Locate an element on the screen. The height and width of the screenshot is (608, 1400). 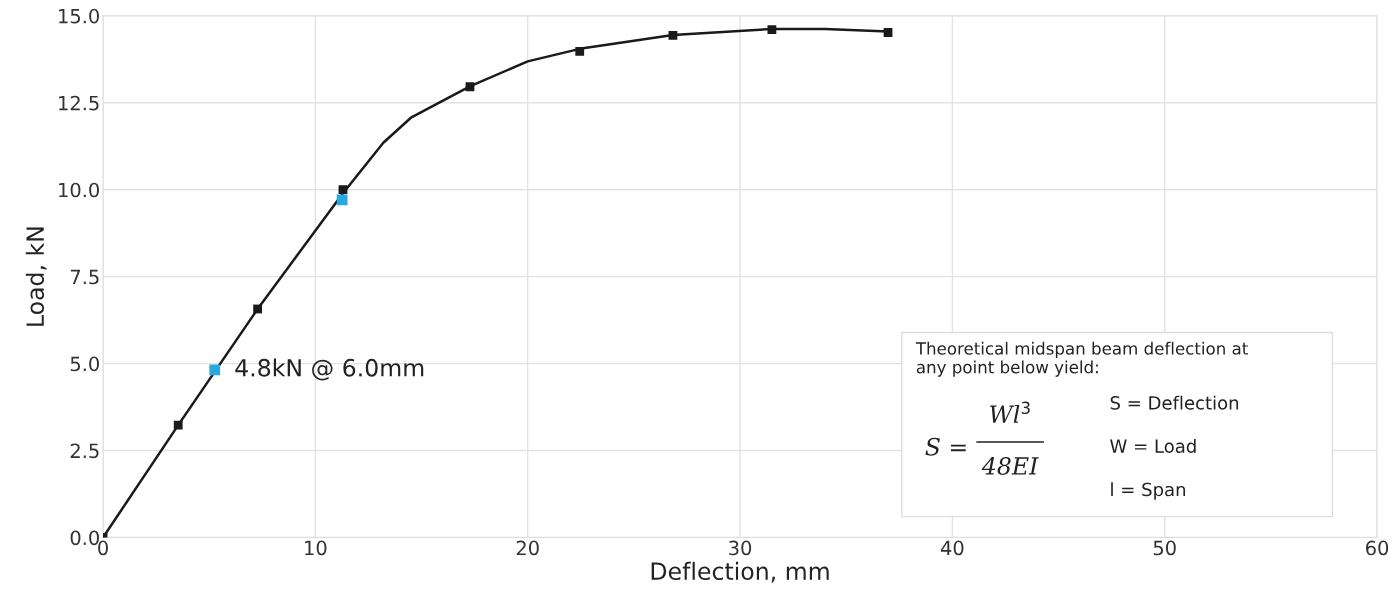
y-tick-label: 5.0 is located at coordinates (84, 364).